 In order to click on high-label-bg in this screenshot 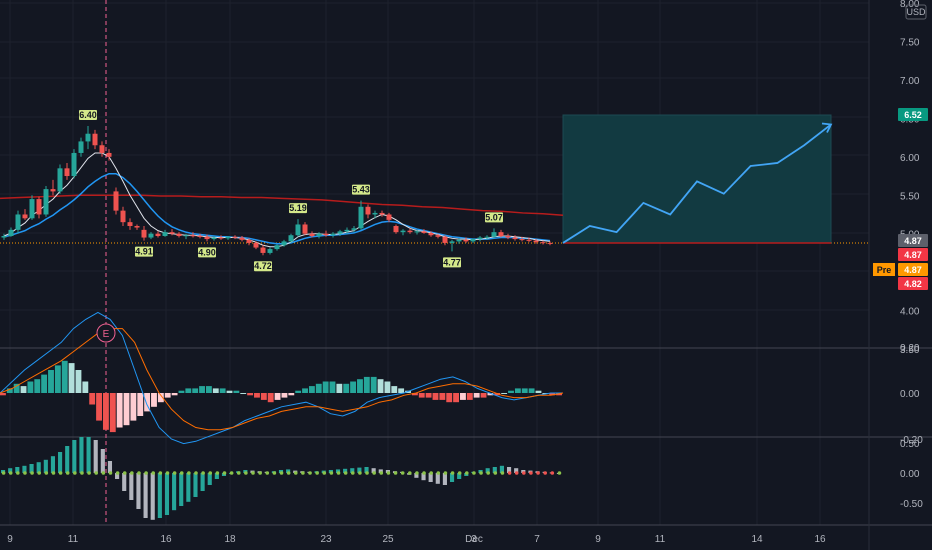, I will do `click(494, 217)`.